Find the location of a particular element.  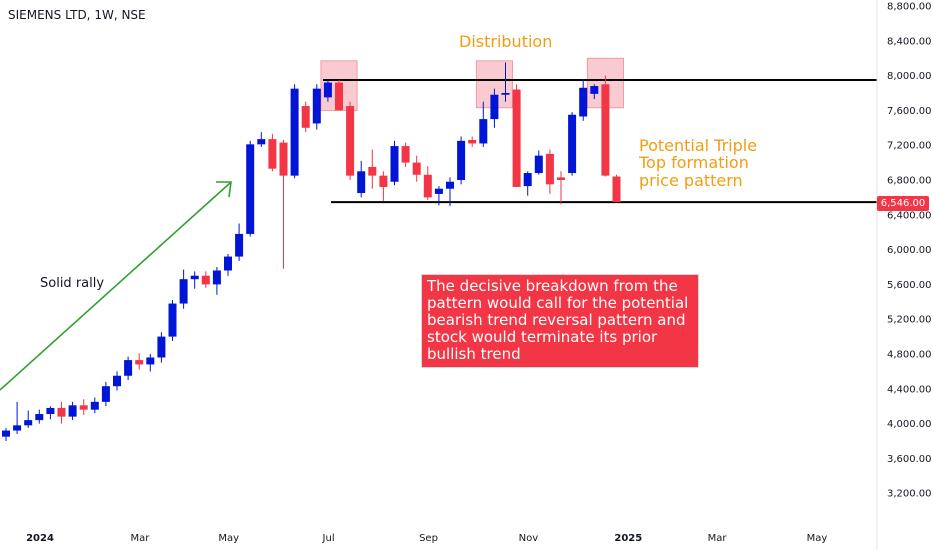

last-price-tag: 6,546.00 is located at coordinates (903, 203).